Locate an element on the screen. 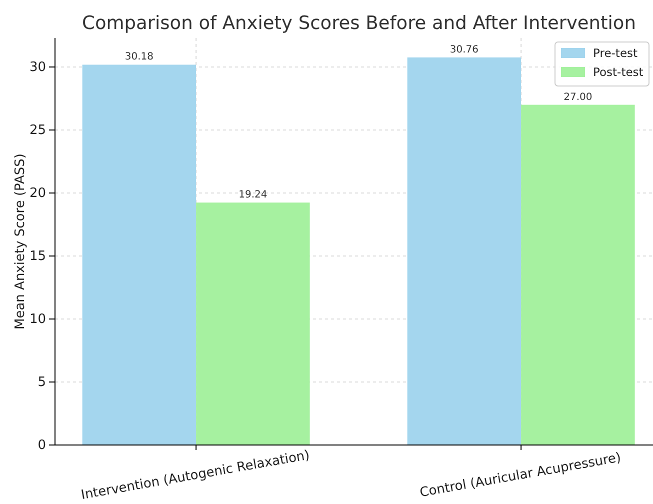 This screenshot has height=504, width=653. y-tick-label: 20 is located at coordinates (37, 194).